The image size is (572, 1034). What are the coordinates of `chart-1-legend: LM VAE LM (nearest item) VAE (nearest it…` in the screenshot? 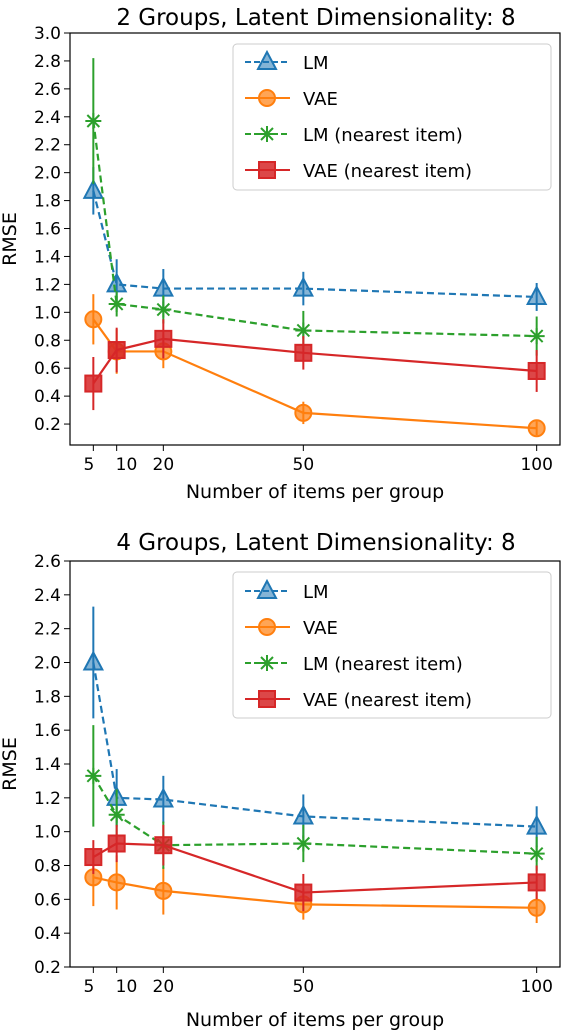 It's located at (392, 117).